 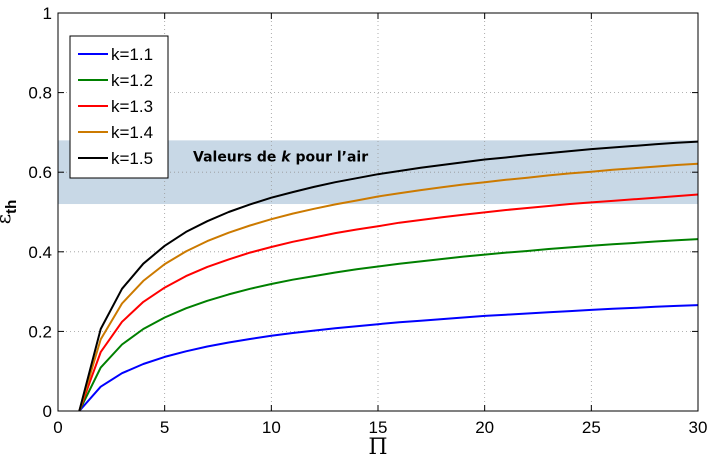 I want to click on x-tick-label: 5, so click(x=164, y=427).